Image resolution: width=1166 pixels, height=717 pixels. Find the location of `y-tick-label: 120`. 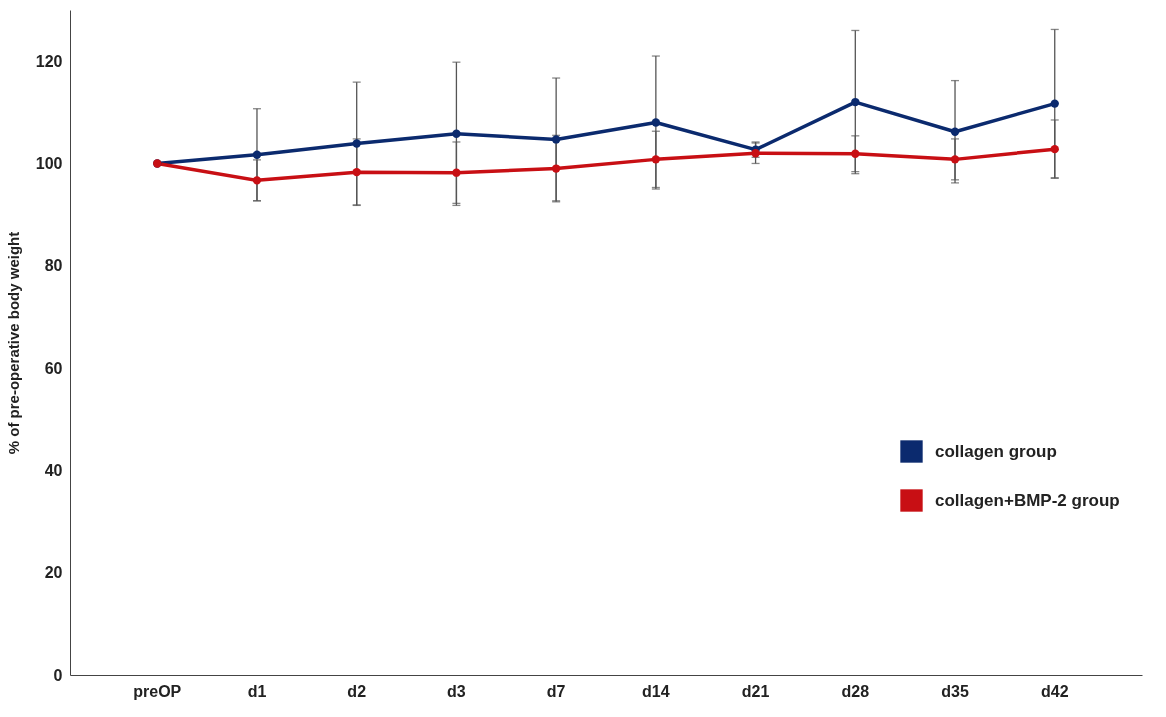

y-tick-label: 120 is located at coordinates (49, 61).